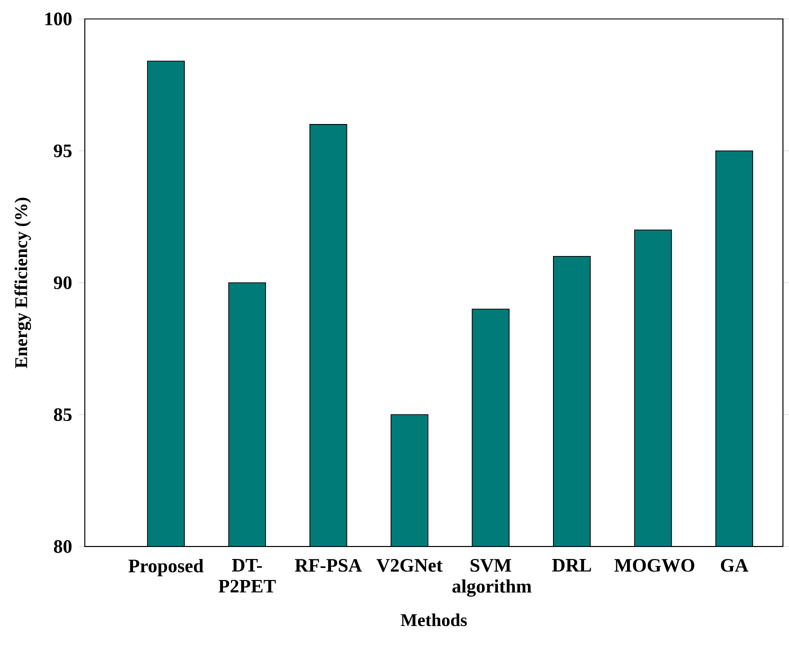  What do you see at coordinates (433, 619) in the screenshot?
I see `x-axis-title: Methods` at bounding box center [433, 619].